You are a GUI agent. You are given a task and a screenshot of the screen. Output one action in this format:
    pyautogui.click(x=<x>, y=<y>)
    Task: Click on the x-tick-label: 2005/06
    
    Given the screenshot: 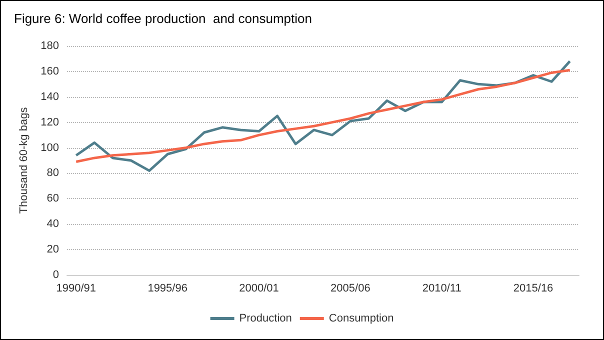 What is the action you would take?
    pyautogui.click(x=350, y=288)
    